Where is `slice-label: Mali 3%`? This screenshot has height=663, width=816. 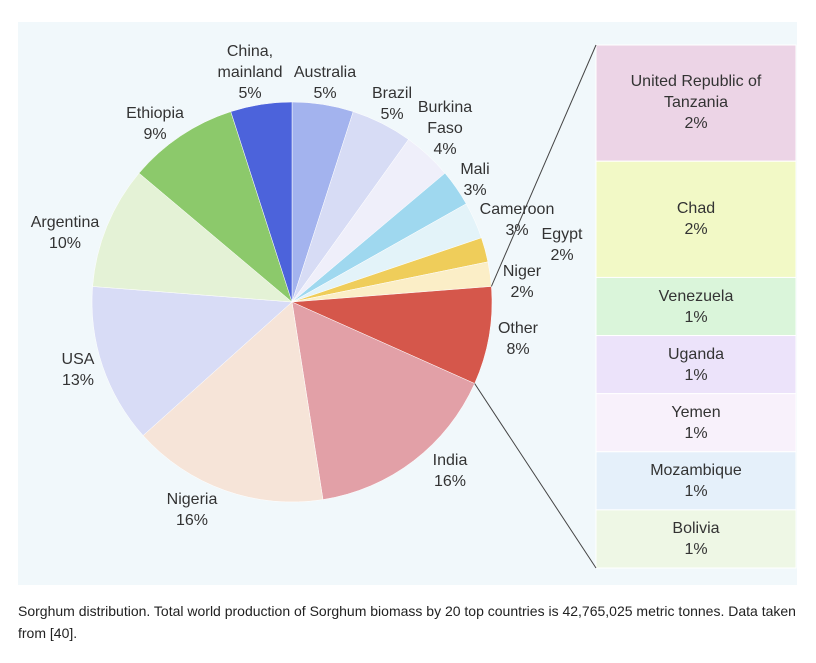 slice-label: Mali 3% is located at coordinates (475, 180).